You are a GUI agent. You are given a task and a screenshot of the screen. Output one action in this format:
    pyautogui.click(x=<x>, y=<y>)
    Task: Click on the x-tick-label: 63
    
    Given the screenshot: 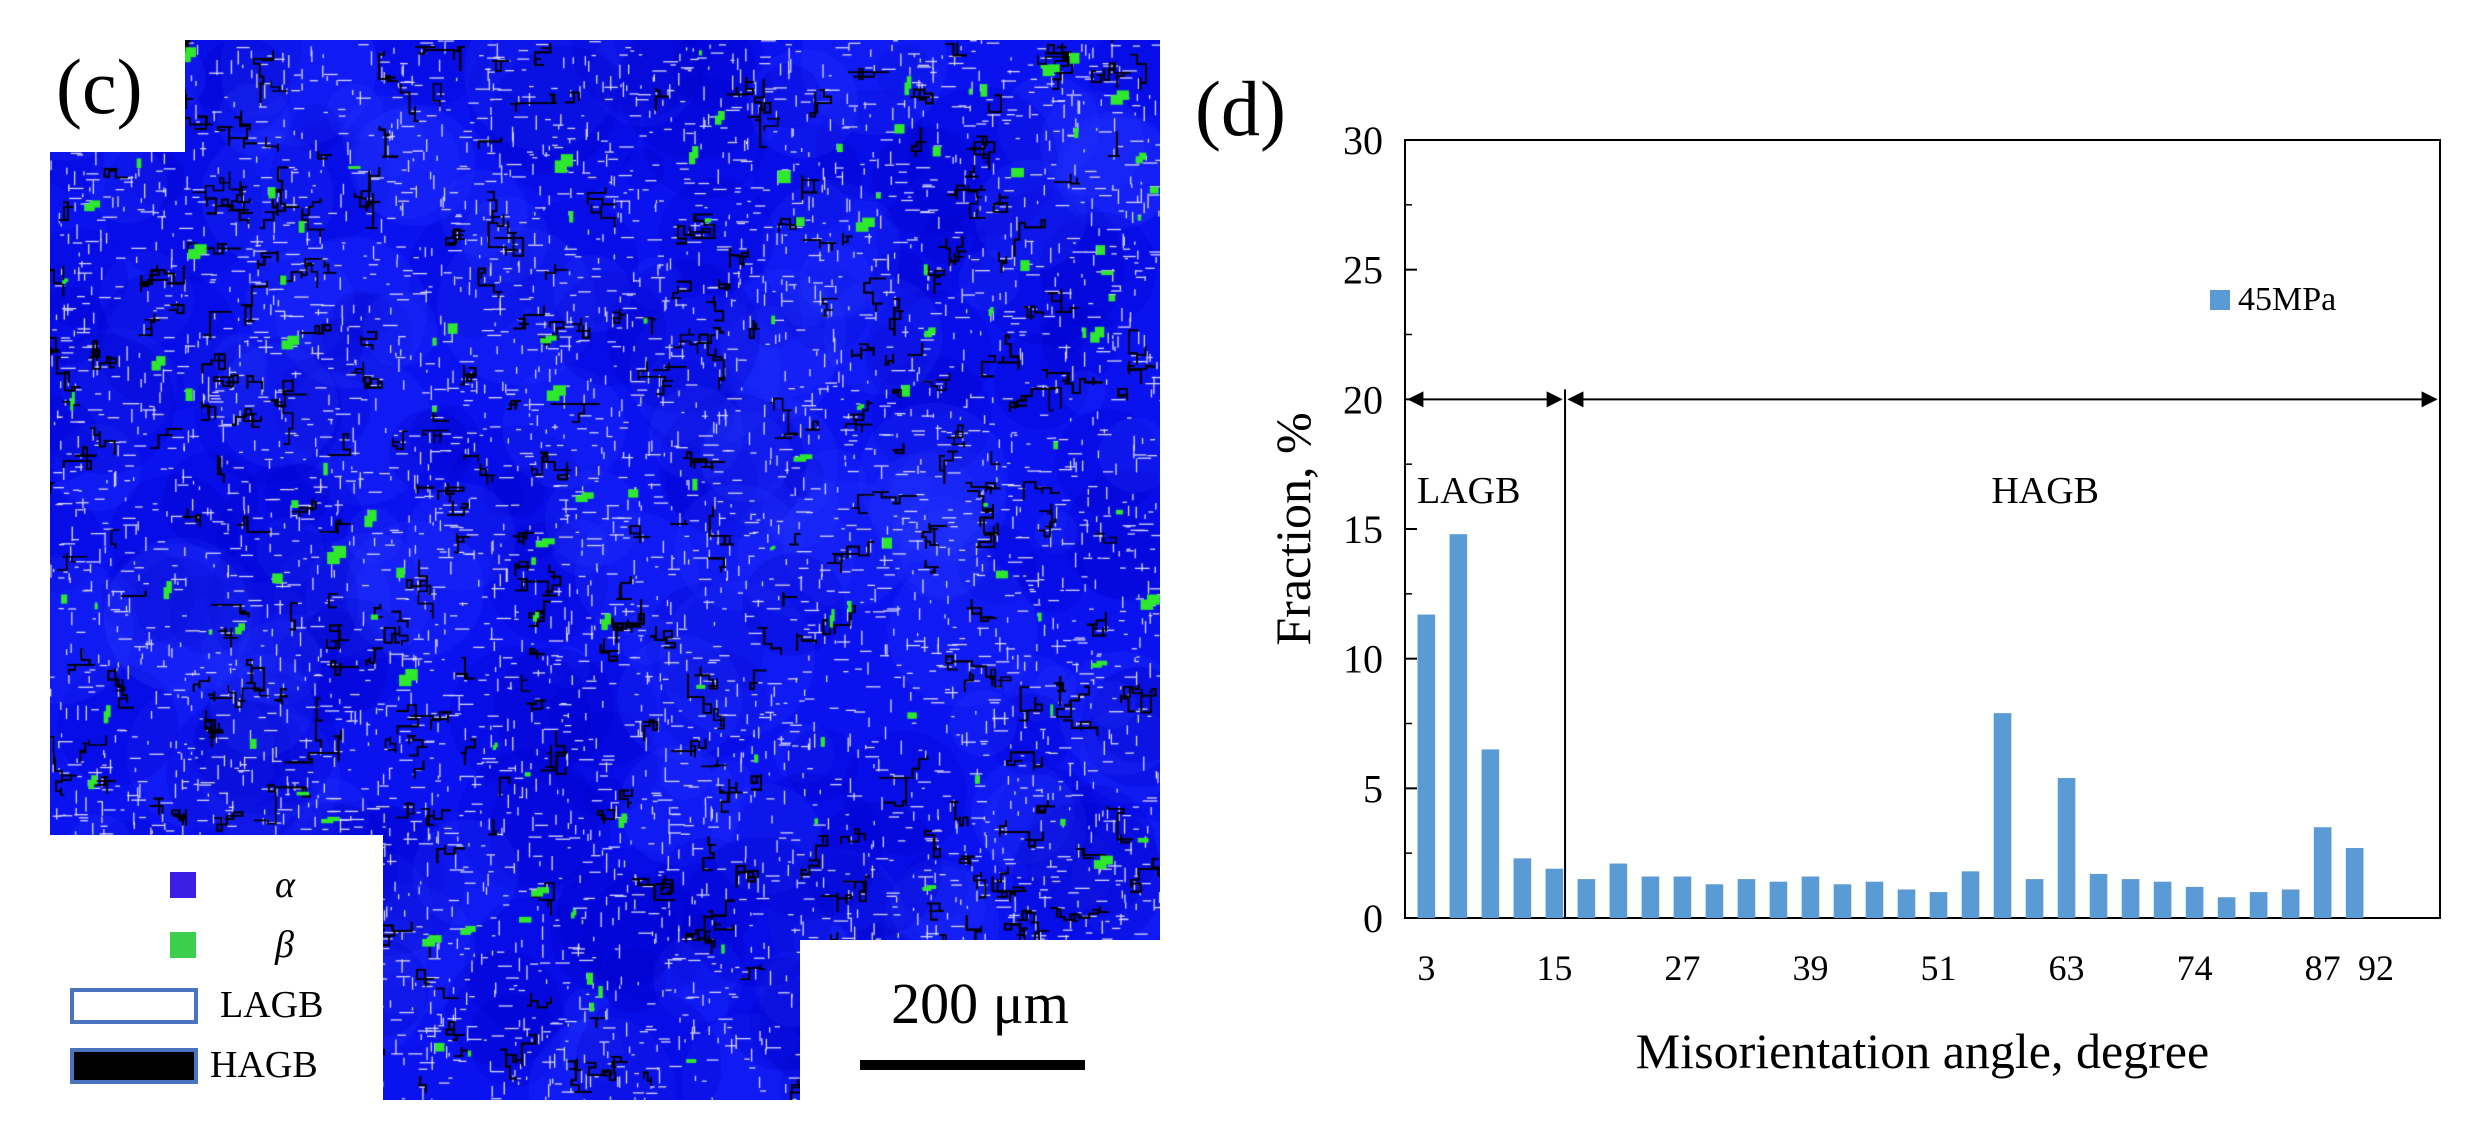 What is the action you would take?
    pyautogui.click(x=2067, y=968)
    